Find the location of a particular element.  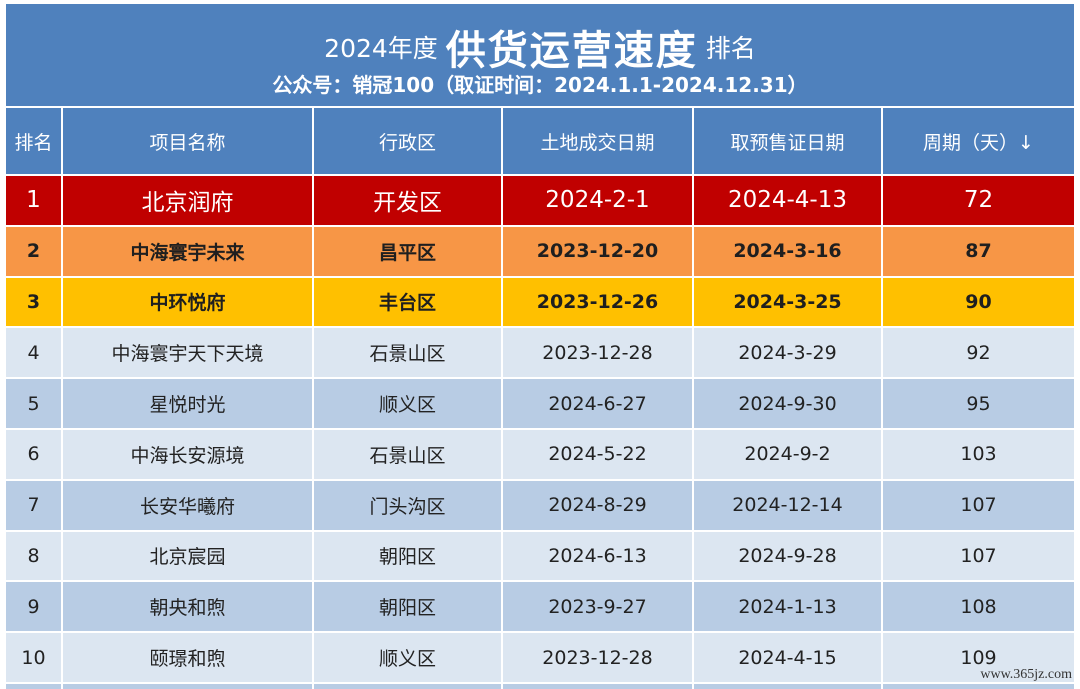

cell-project-name: 中海寰宇未来 is located at coordinates (188, 251).